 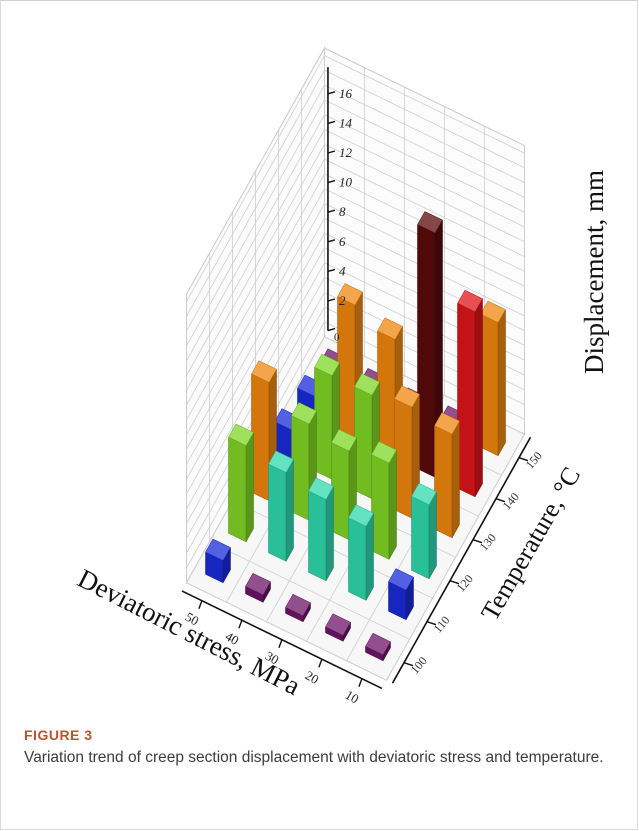 I want to click on x-tick-label: 40, so click(x=232, y=638).